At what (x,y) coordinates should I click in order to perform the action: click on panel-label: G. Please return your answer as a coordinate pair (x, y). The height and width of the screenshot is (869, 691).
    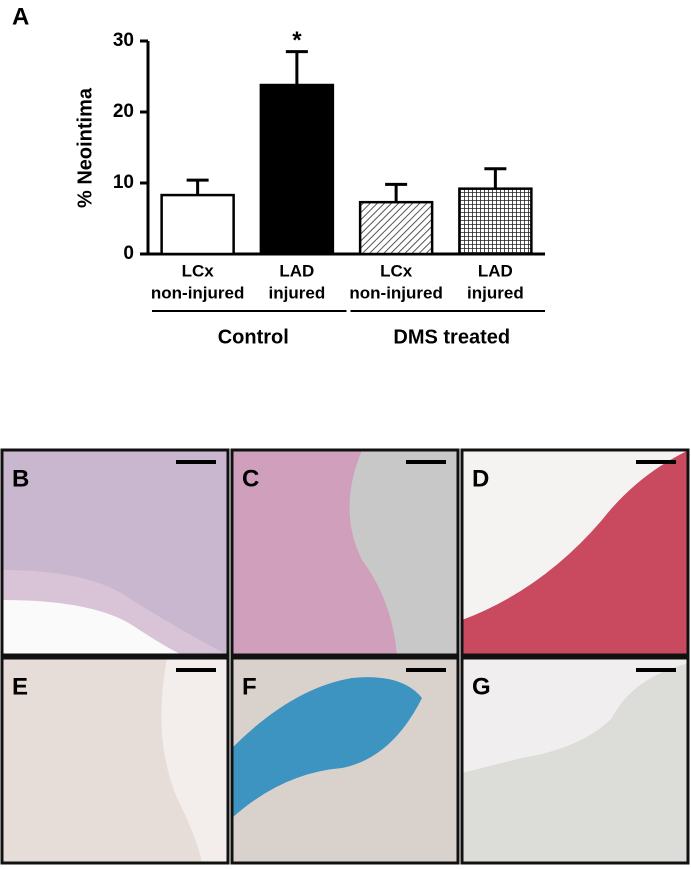
    Looking at the image, I should click on (481, 686).